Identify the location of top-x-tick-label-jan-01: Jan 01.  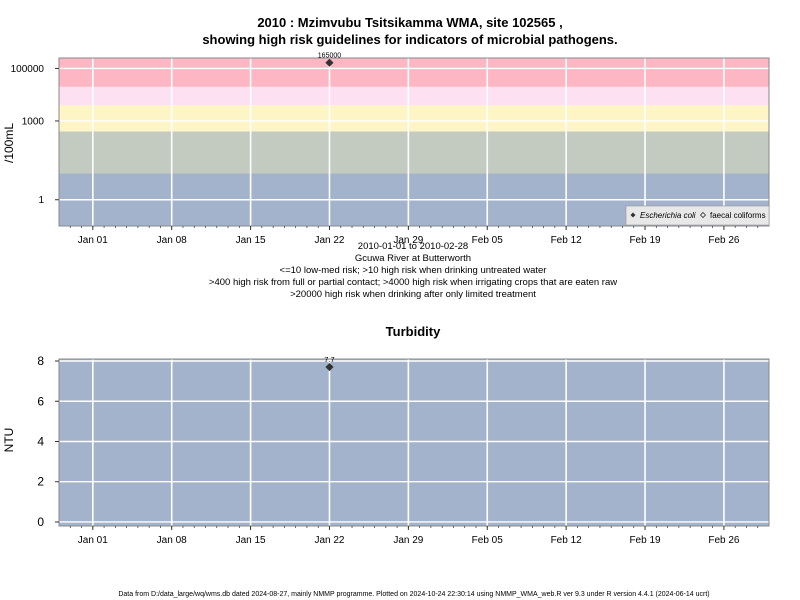
(93, 240).